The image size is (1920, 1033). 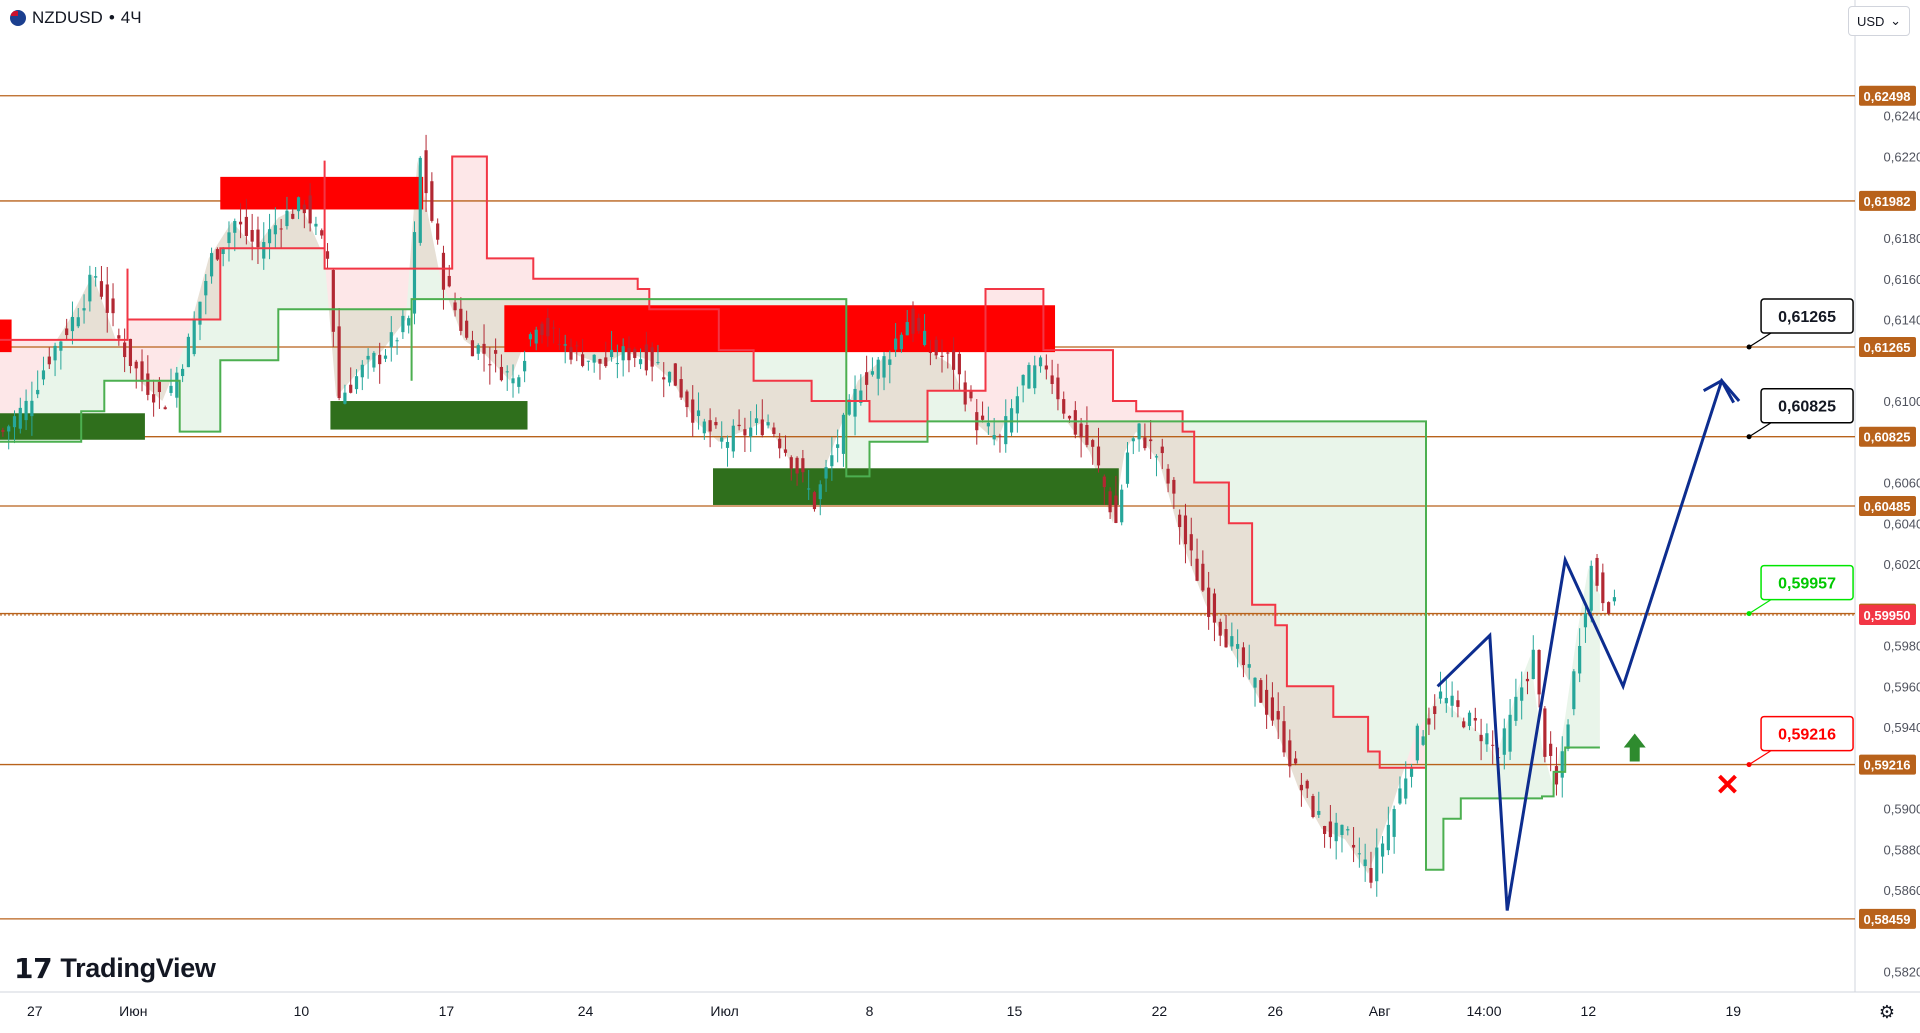 I want to click on callout-label: 0,59216, so click(x=1807, y=735).